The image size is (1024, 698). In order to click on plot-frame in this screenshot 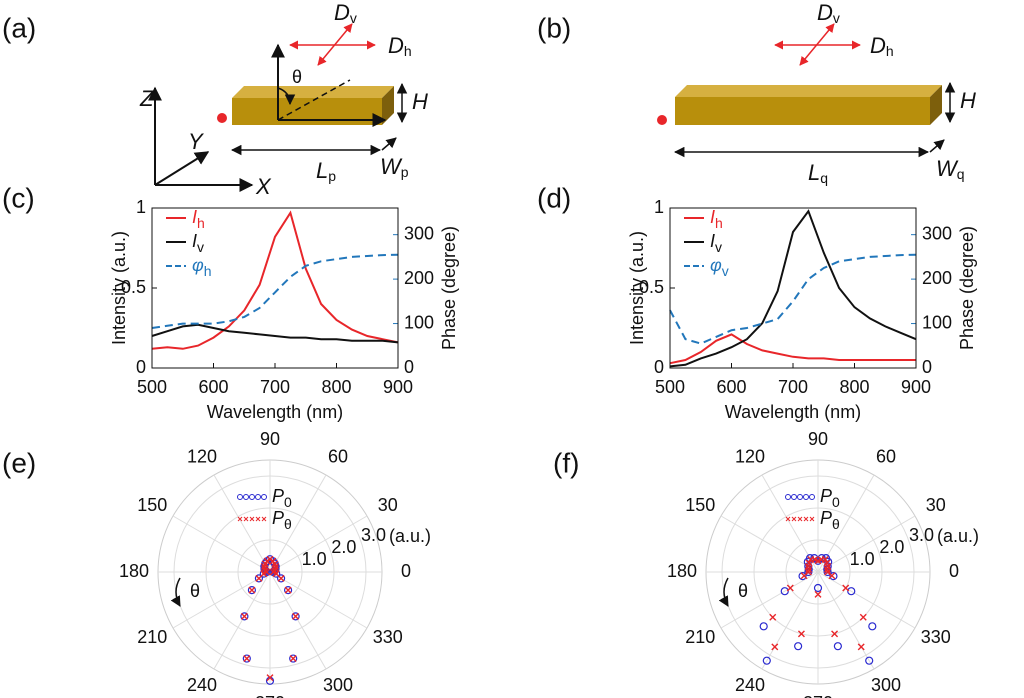, I will do `click(275, 288)`.